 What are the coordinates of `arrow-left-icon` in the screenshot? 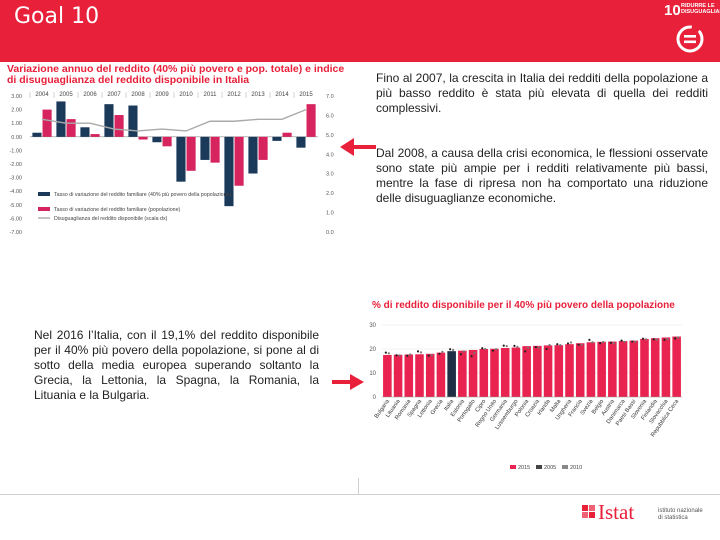 It's located at (358, 147).